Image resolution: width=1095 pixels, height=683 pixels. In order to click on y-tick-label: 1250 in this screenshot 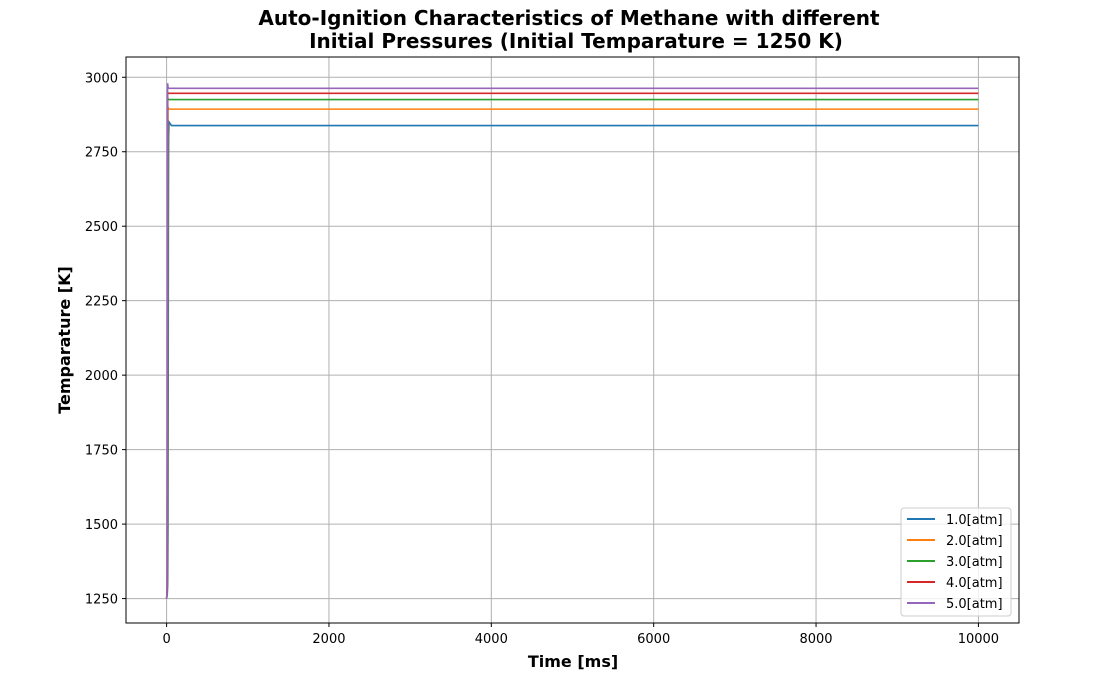, I will do `click(101, 600)`.